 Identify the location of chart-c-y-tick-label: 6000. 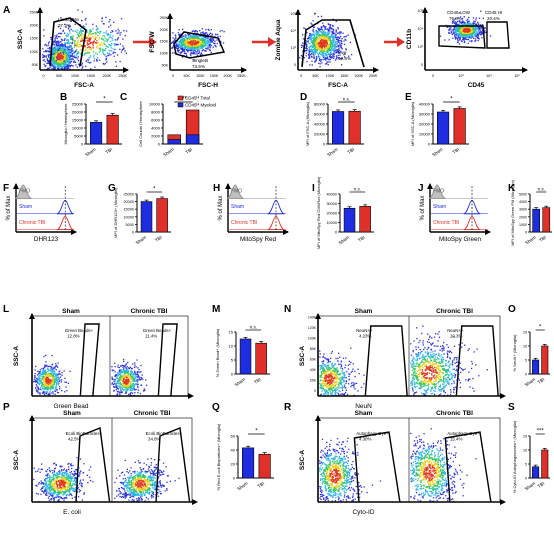
(156, 120).